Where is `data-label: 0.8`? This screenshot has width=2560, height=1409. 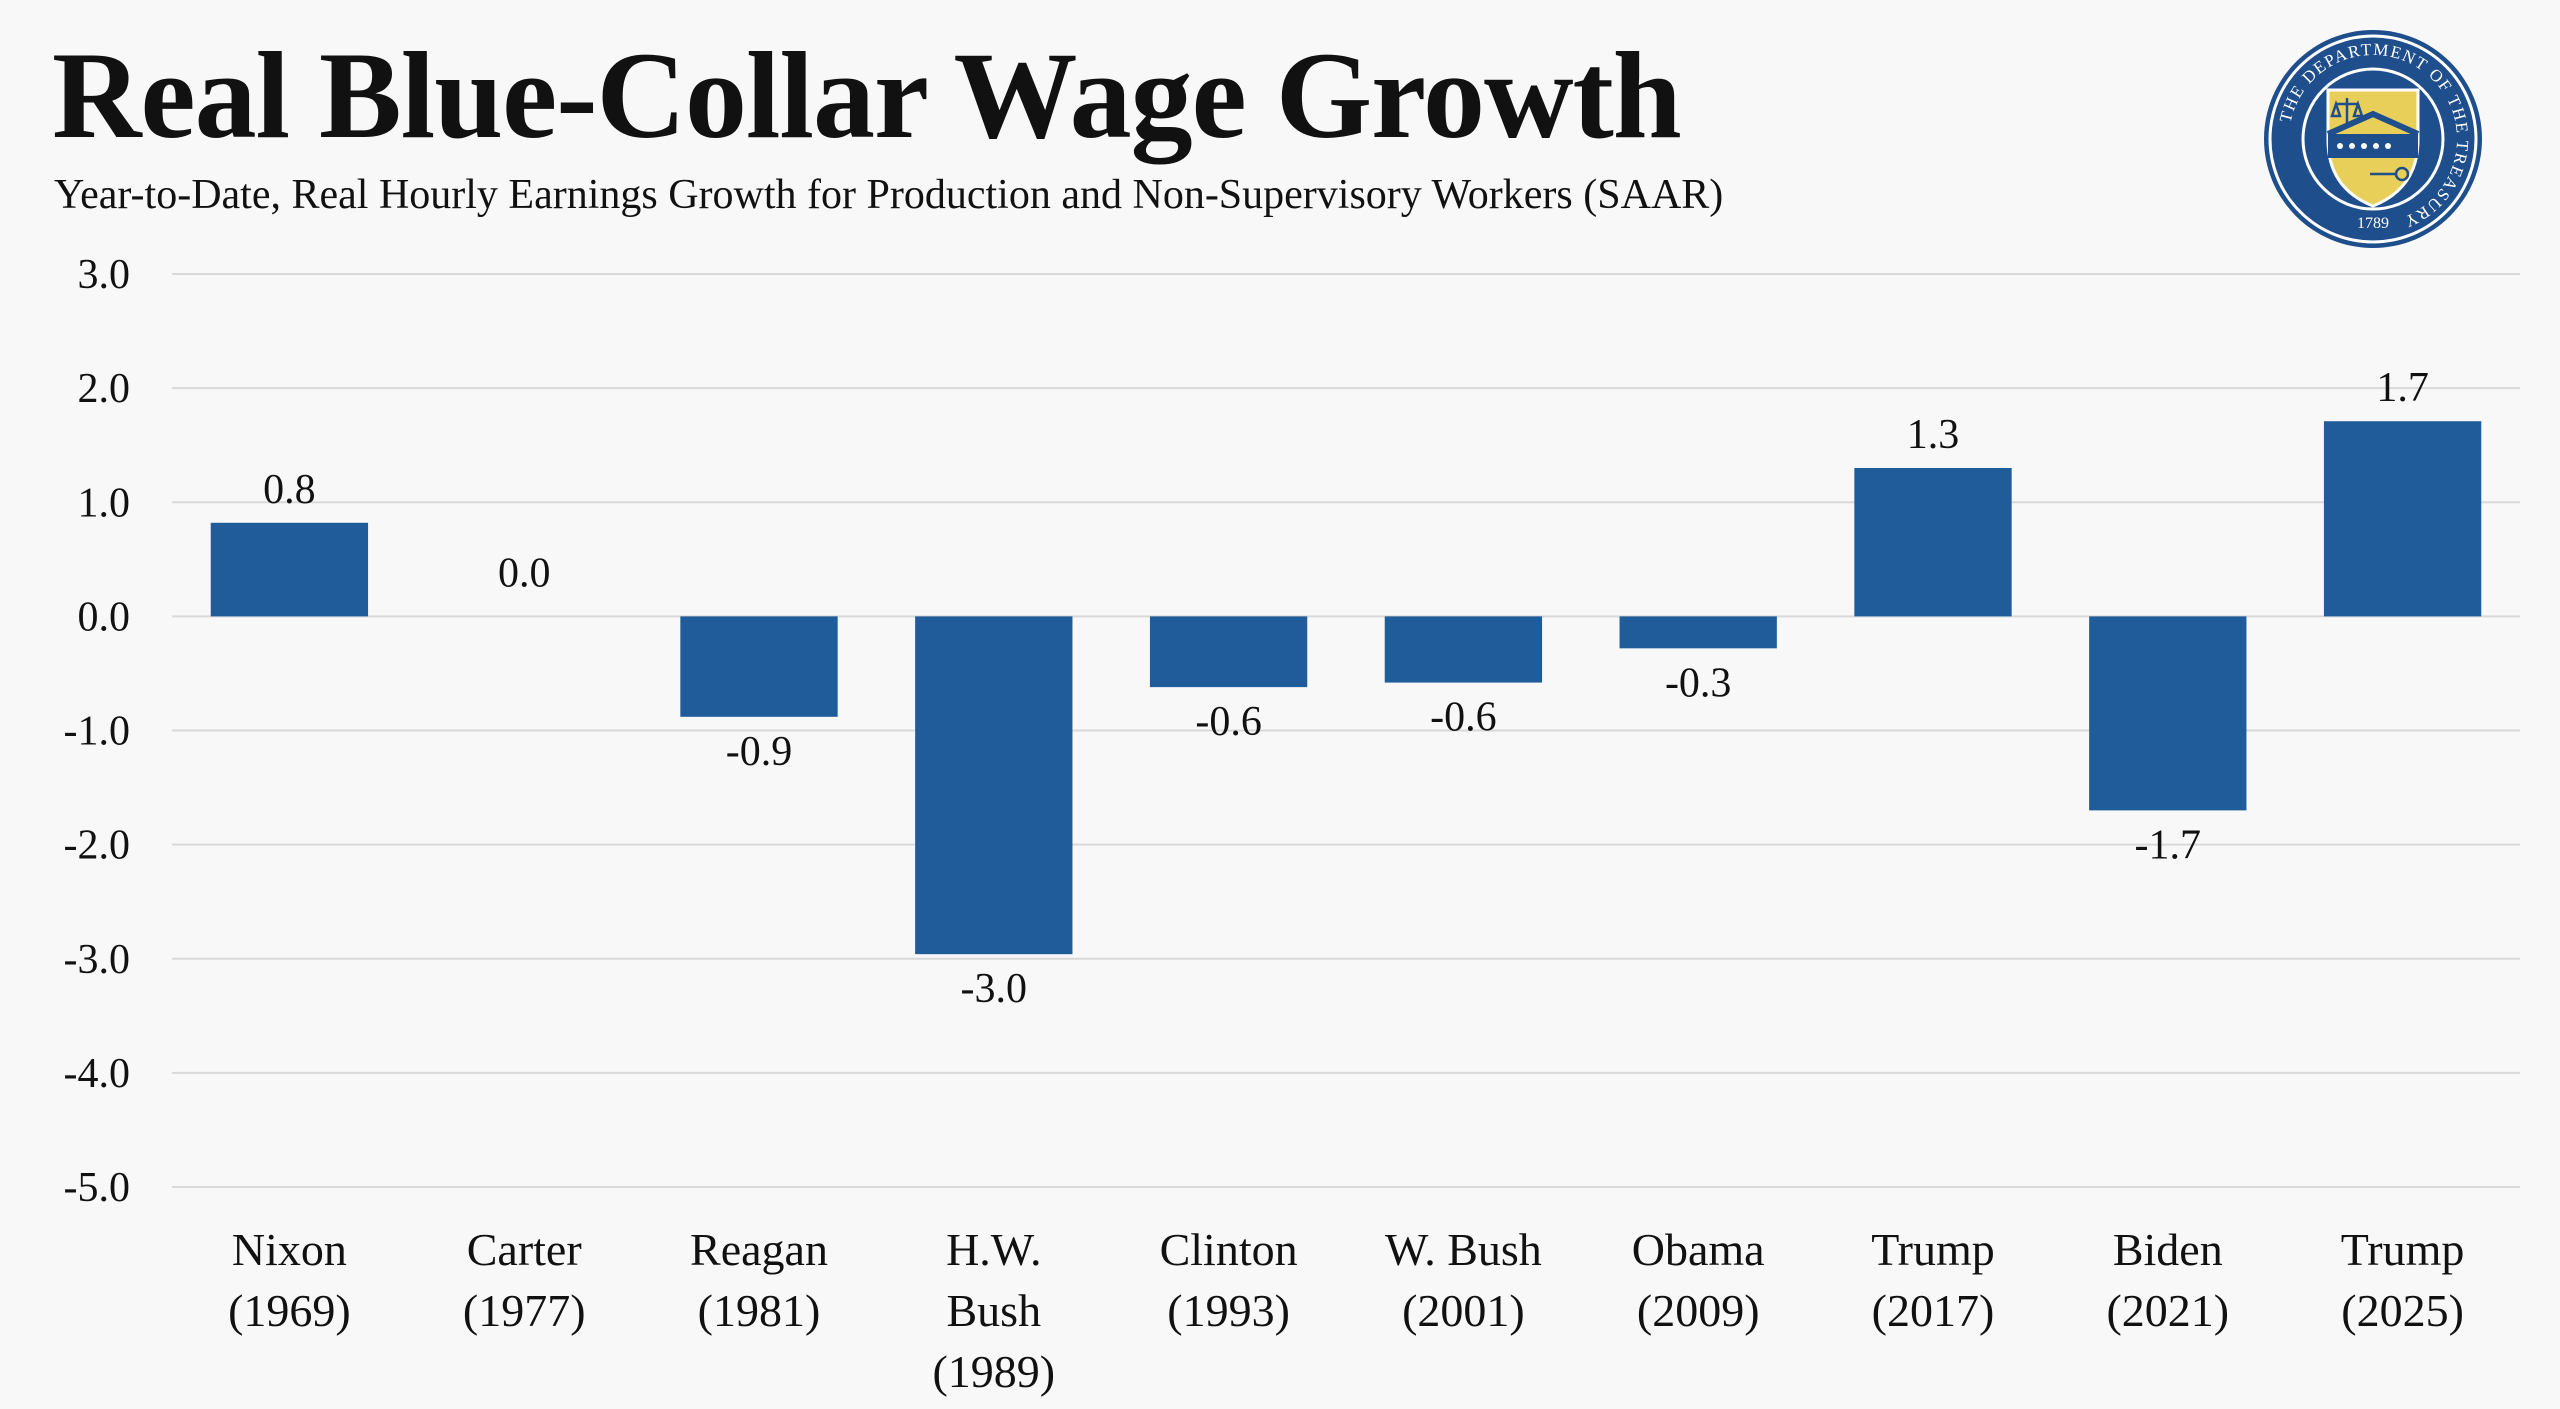 data-label: 0.8 is located at coordinates (289, 490).